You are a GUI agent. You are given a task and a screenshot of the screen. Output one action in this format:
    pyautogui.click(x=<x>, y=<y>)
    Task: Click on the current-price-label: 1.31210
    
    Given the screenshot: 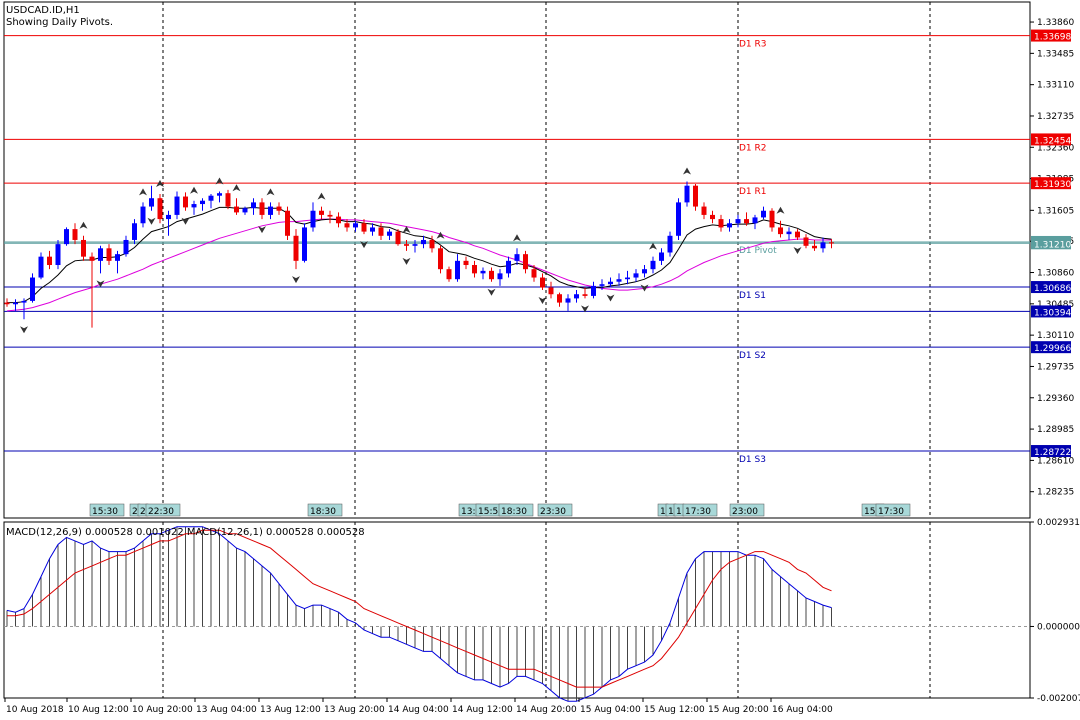 What is the action you would take?
    pyautogui.click(x=1052, y=245)
    